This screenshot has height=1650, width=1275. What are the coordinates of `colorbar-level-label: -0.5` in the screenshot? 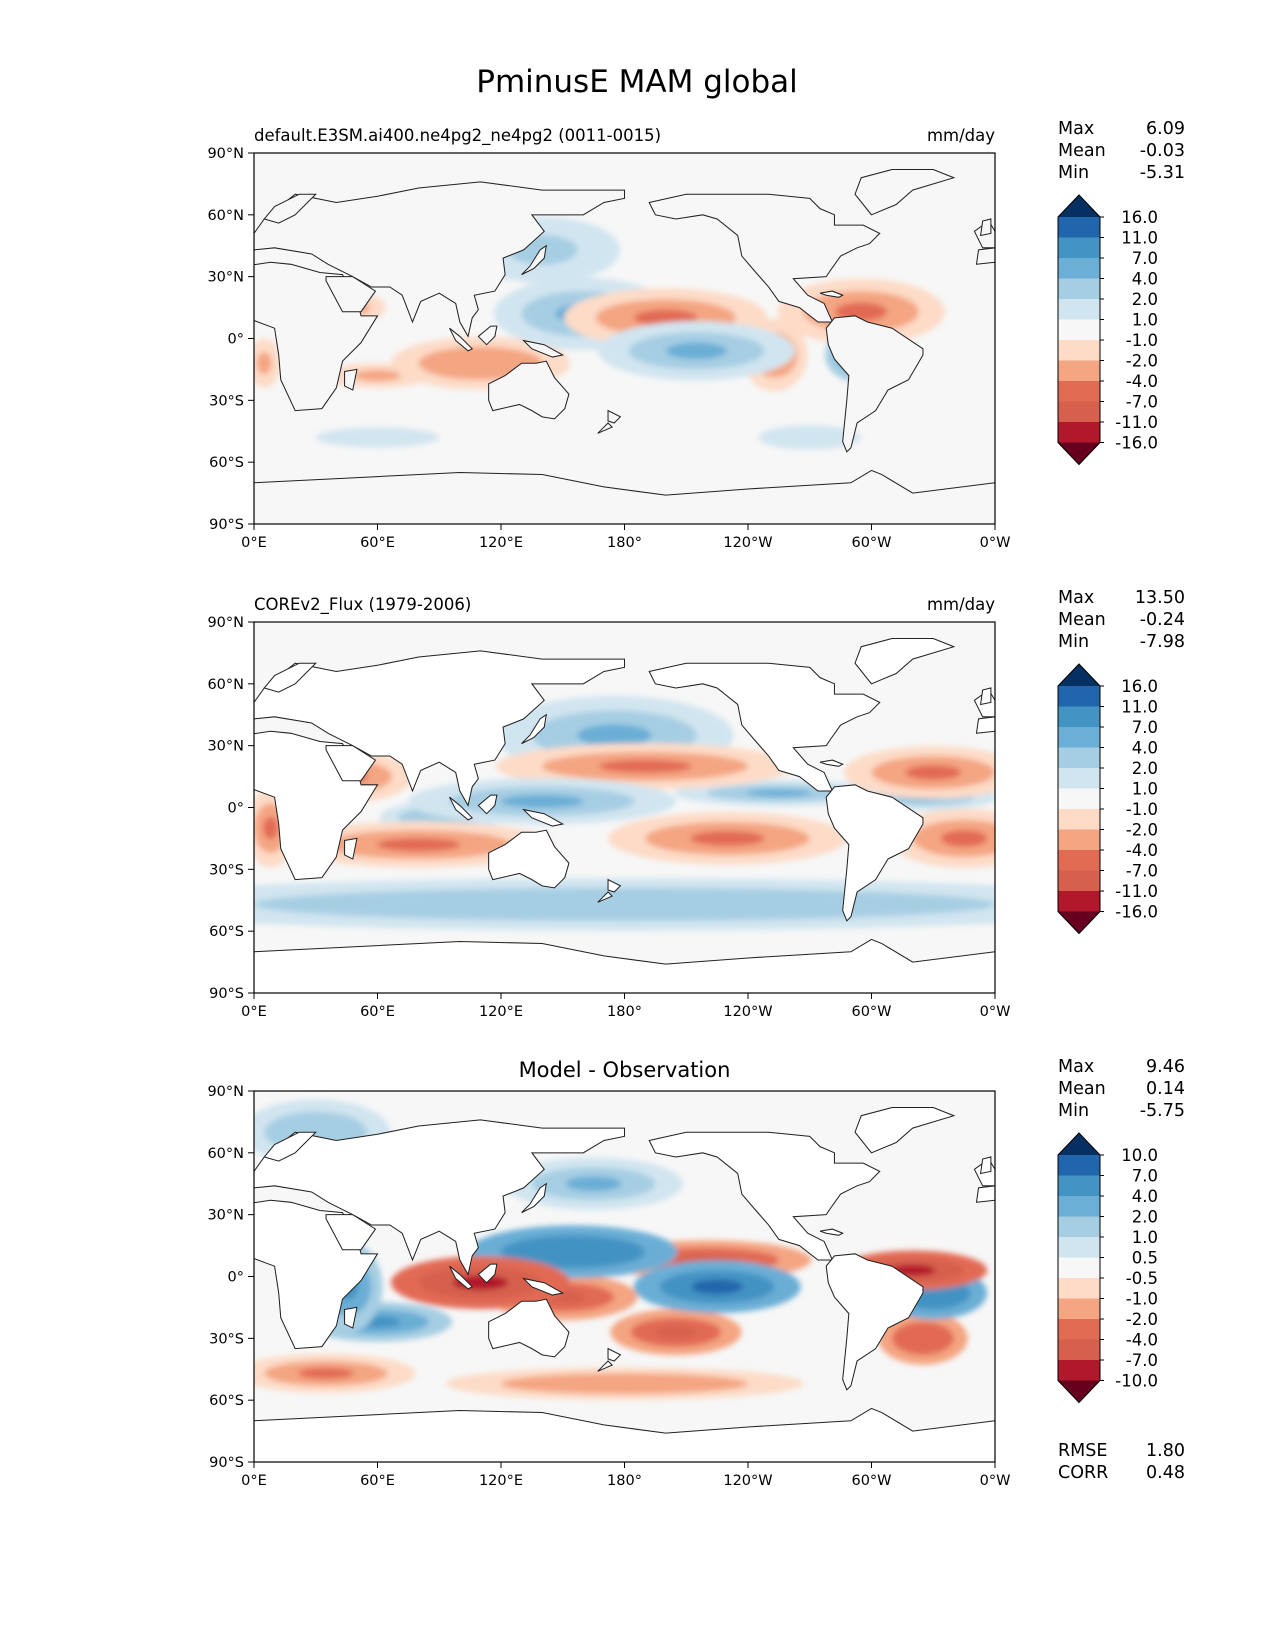 It's located at (1142, 1278).